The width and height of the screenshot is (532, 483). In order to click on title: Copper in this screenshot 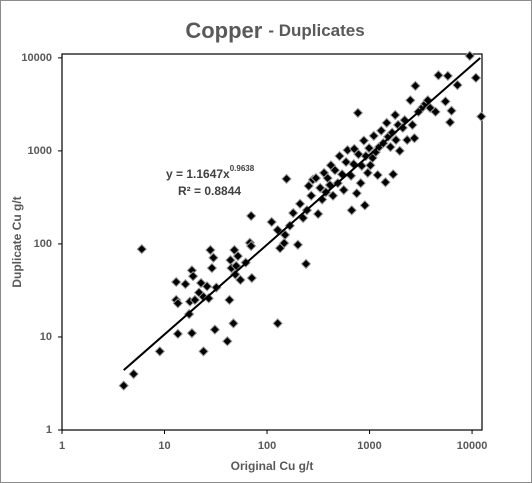, I will do `click(223, 30)`.